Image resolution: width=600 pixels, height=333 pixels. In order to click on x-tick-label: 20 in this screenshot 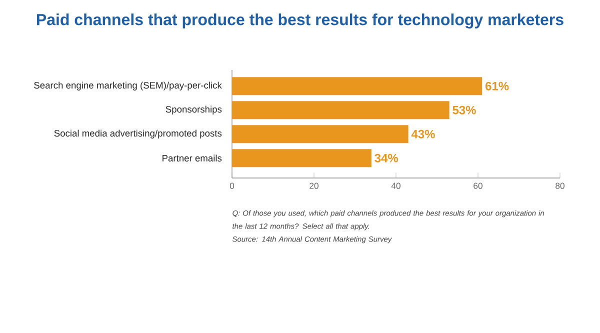, I will do `click(314, 185)`.